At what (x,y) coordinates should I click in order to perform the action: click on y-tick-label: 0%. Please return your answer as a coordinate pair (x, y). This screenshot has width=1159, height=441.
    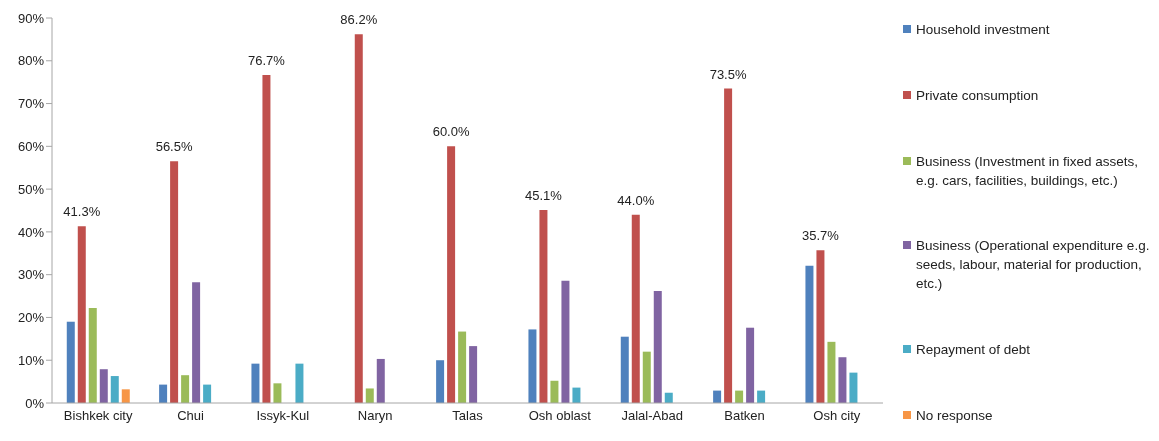
    Looking at the image, I should click on (35, 403).